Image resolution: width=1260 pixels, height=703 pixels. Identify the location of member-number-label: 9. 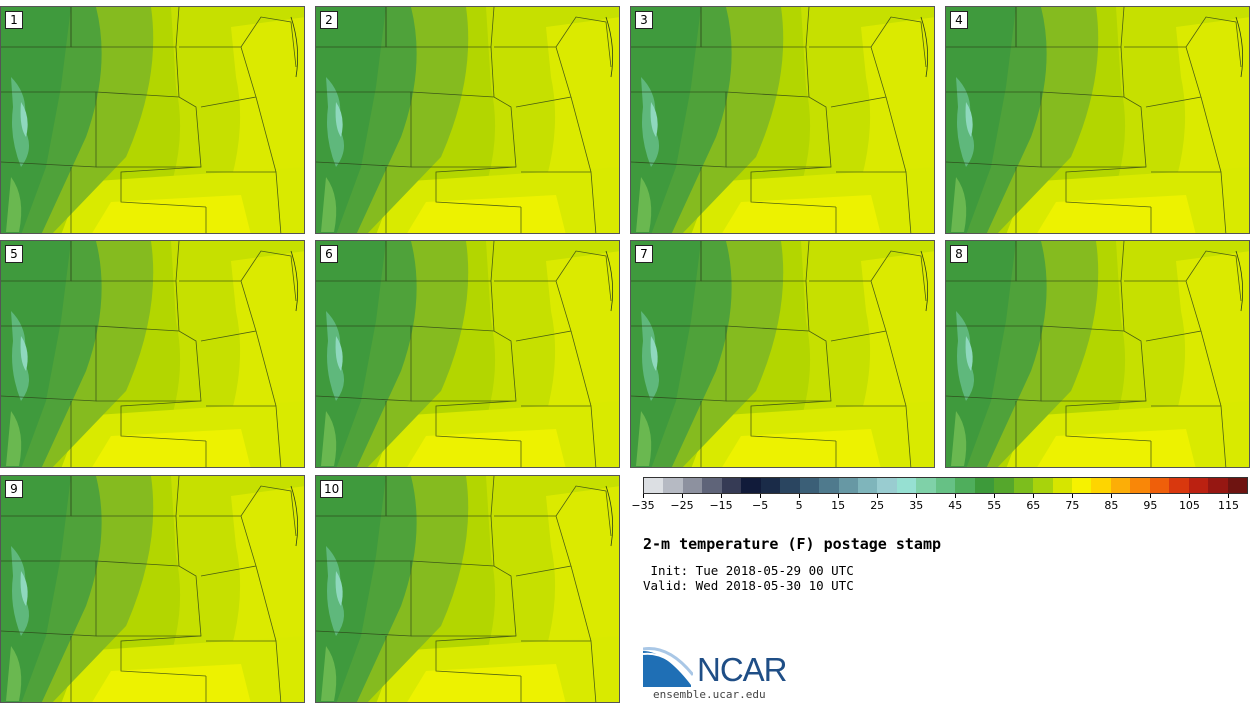
(14, 489).